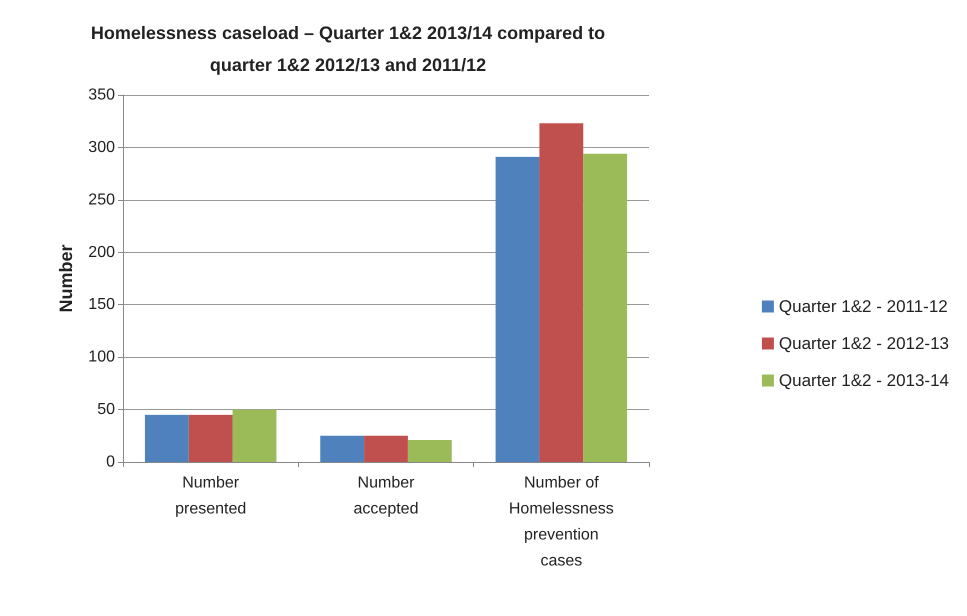 This screenshot has width=967, height=616. What do you see at coordinates (66, 278) in the screenshot?
I see `y-axis-title: Number` at bounding box center [66, 278].